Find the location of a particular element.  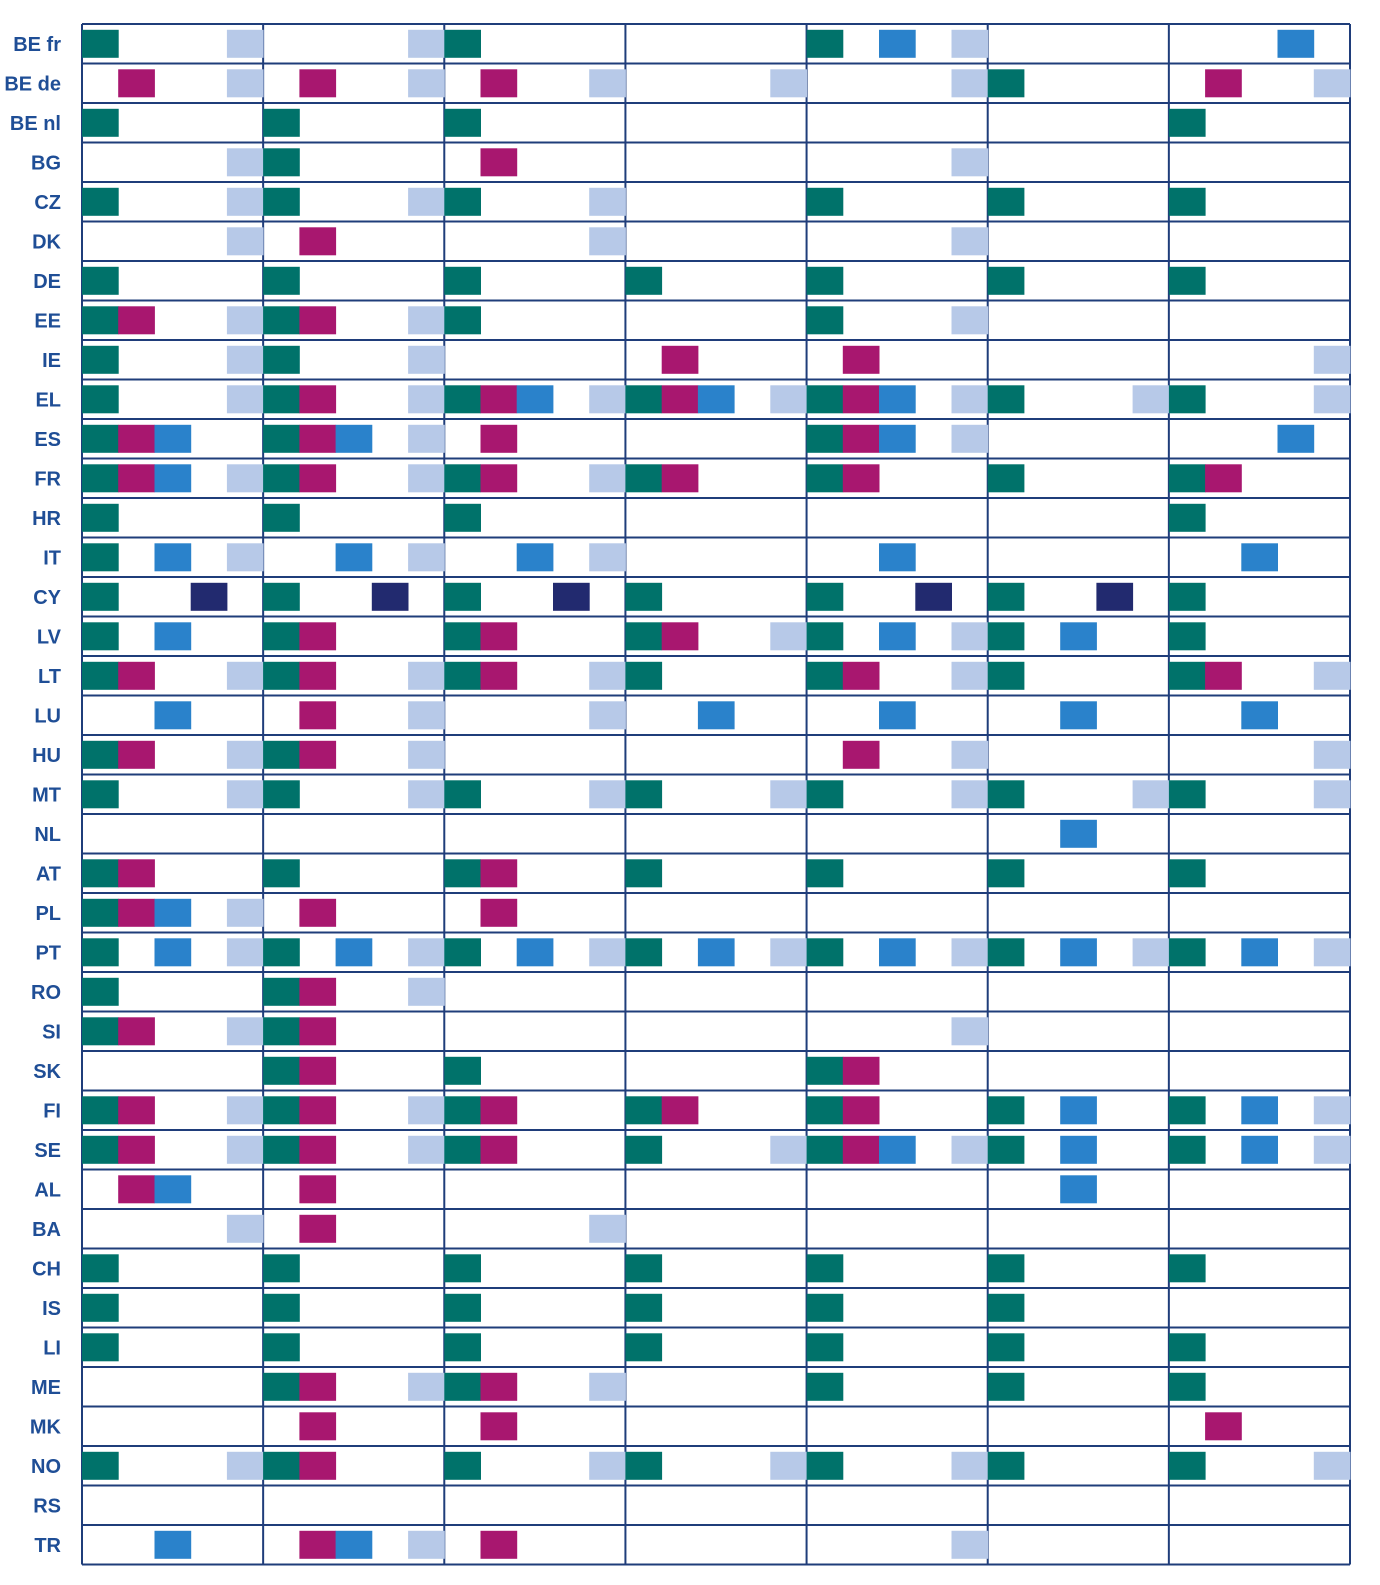

row-label: LV is located at coordinates (49, 637).